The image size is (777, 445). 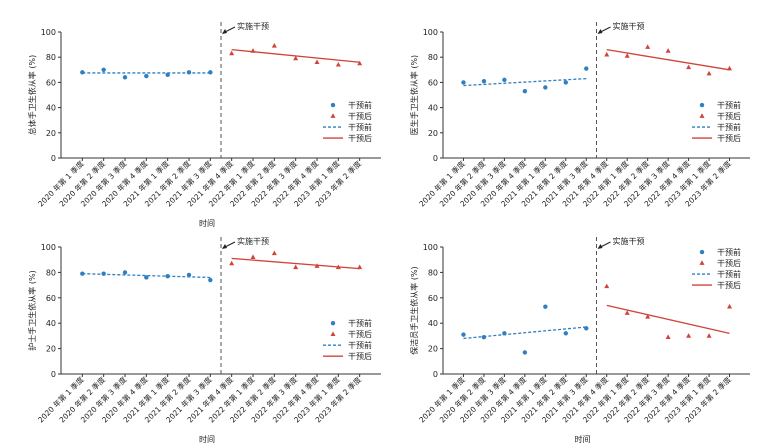 What do you see at coordinates (414, 95) in the screenshot?
I see `y-axis-title: 医生手卫生依从率 (%)` at bounding box center [414, 95].